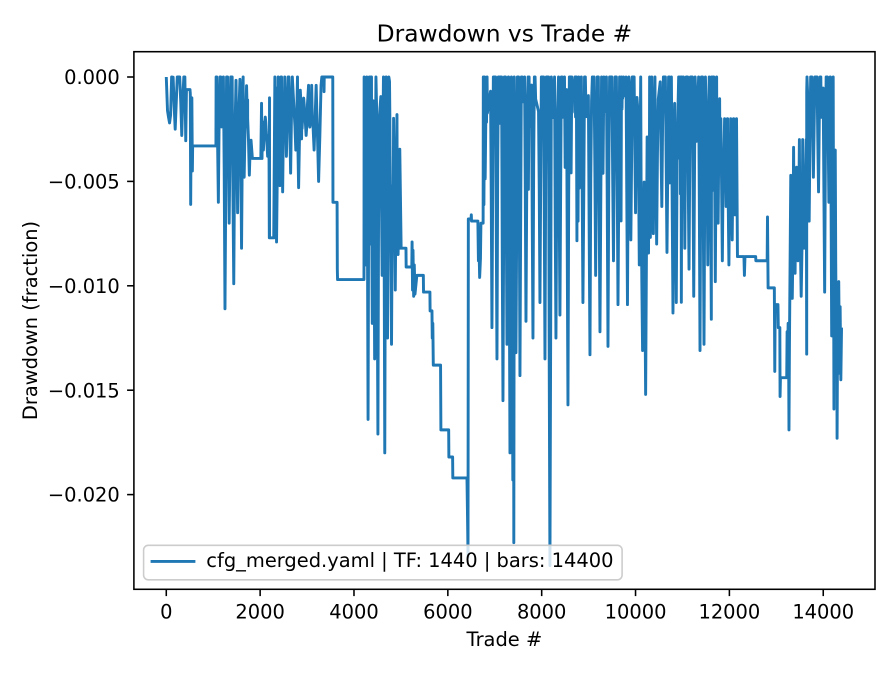  I want to click on y-axis-label: Drawdown (fraction), so click(30, 320).